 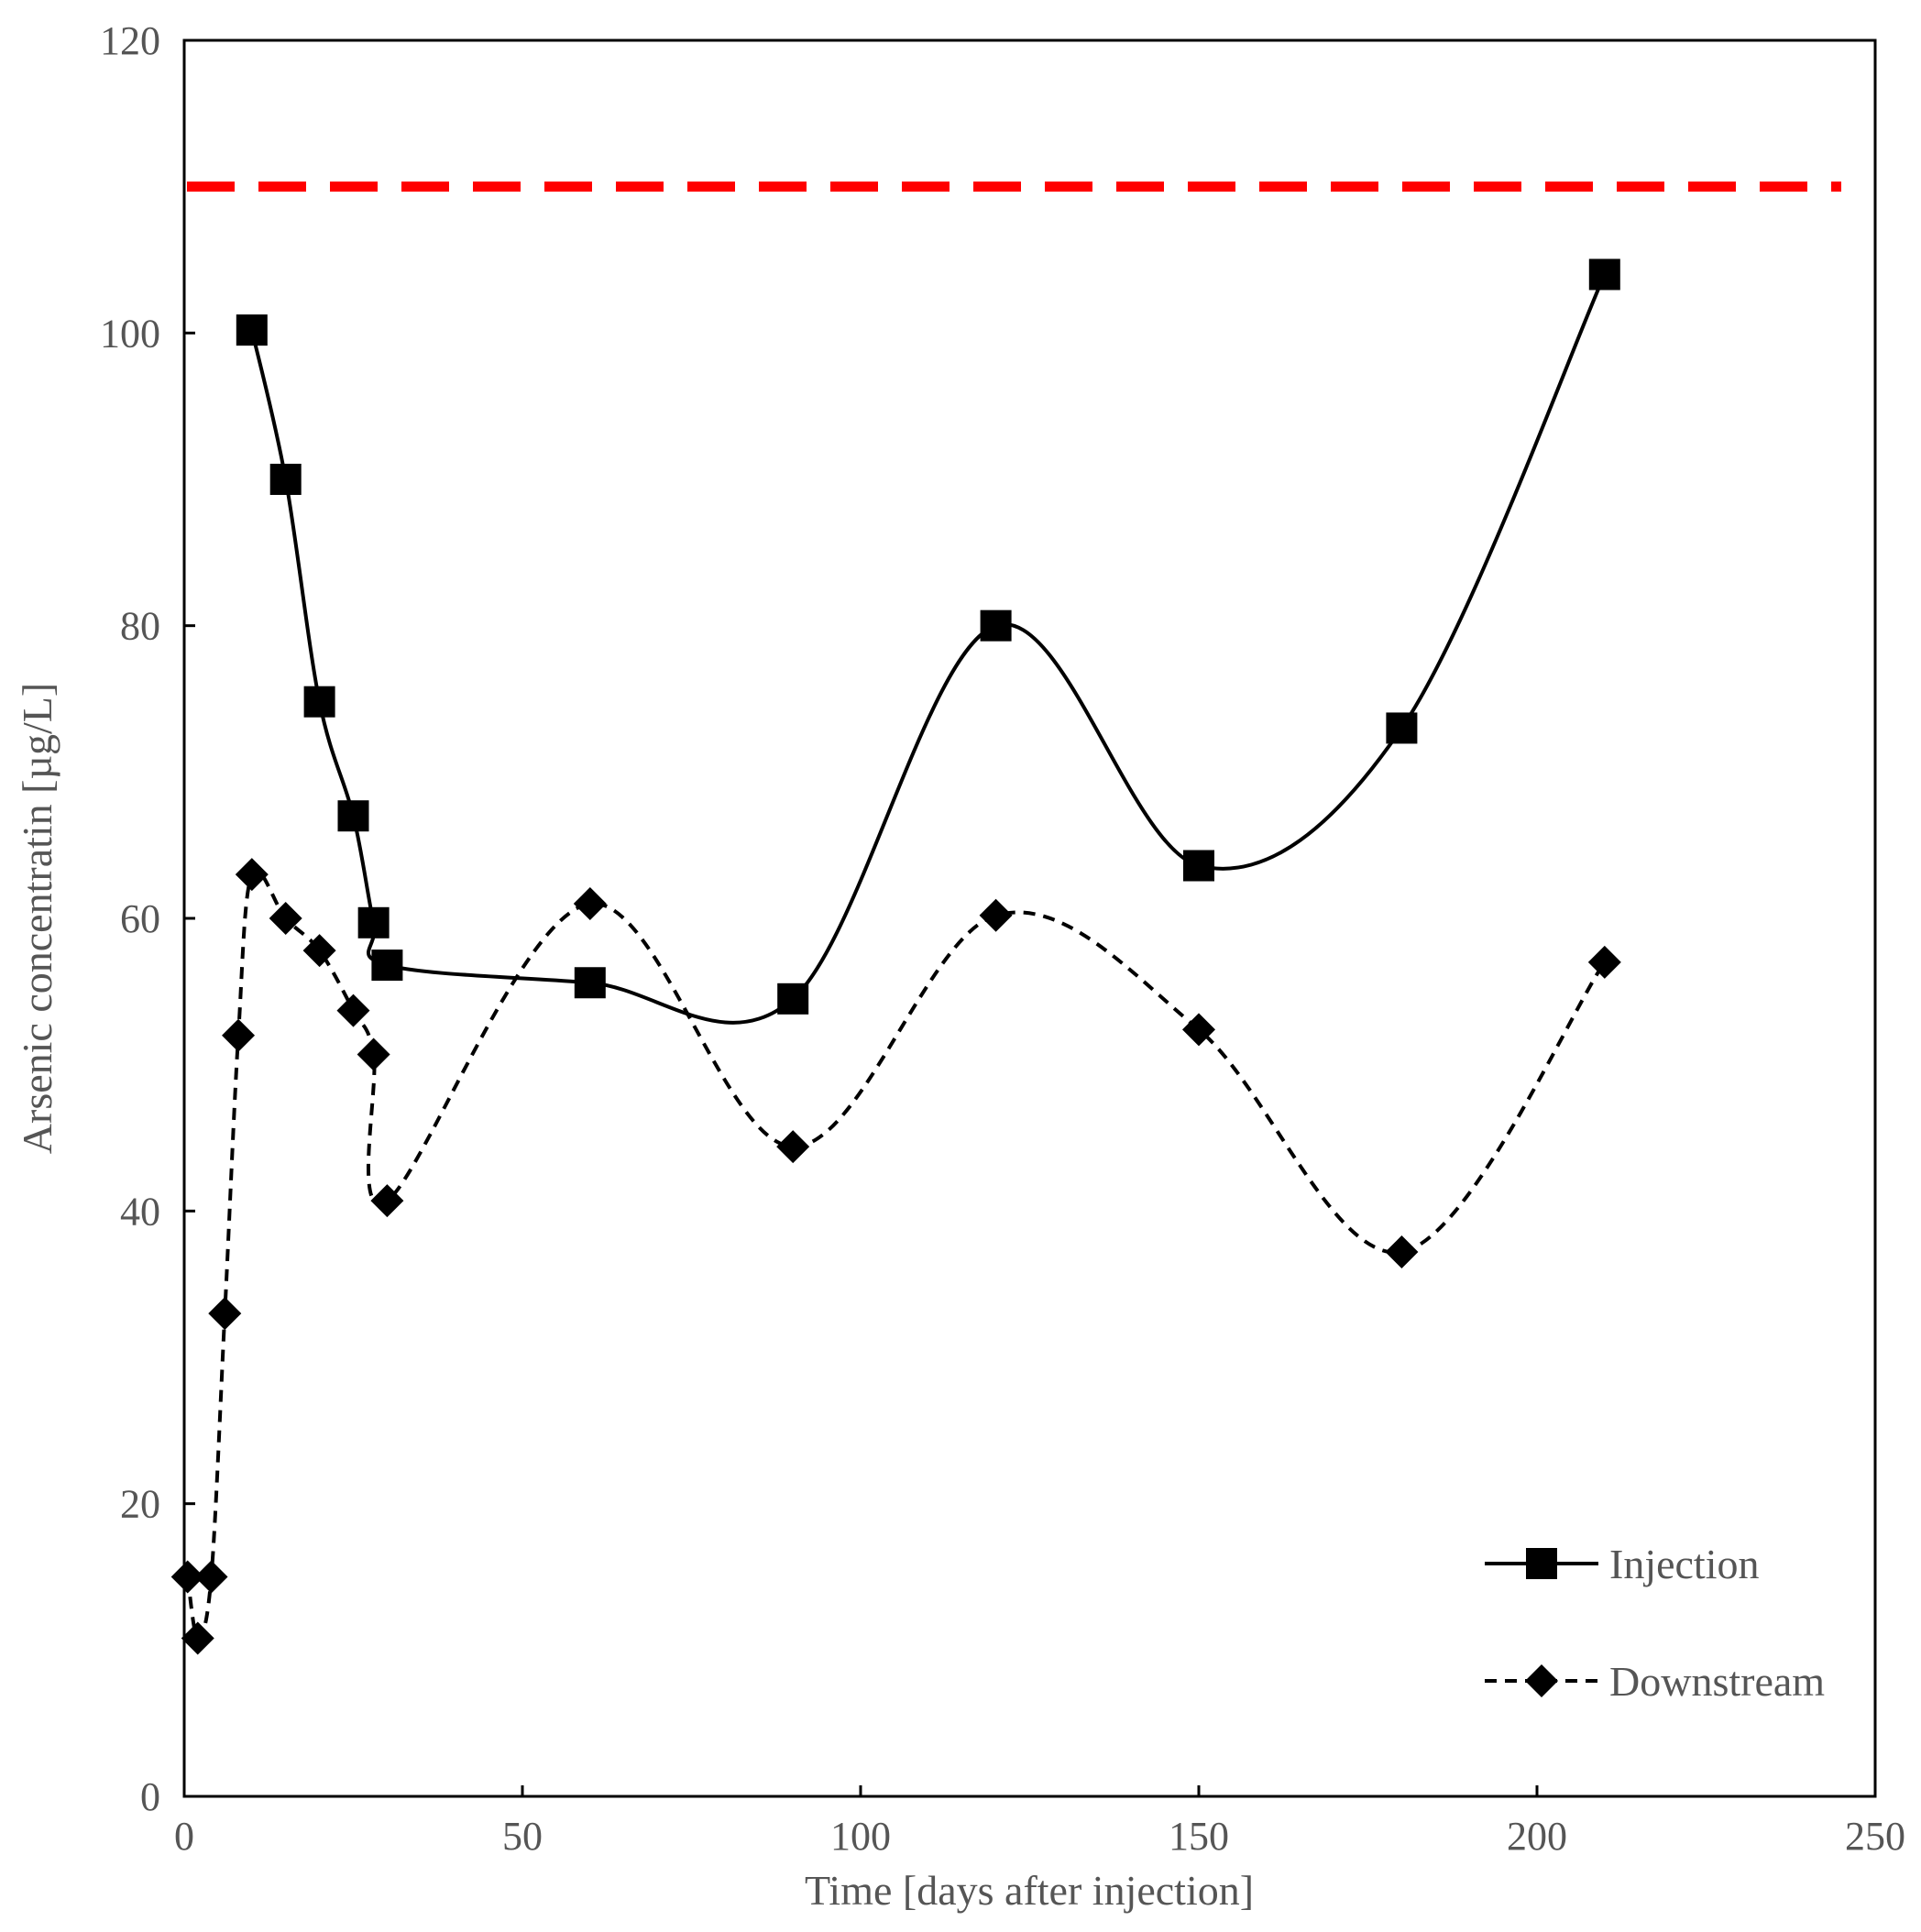 I want to click on y-tick-label: 100, so click(x=130, y=333).